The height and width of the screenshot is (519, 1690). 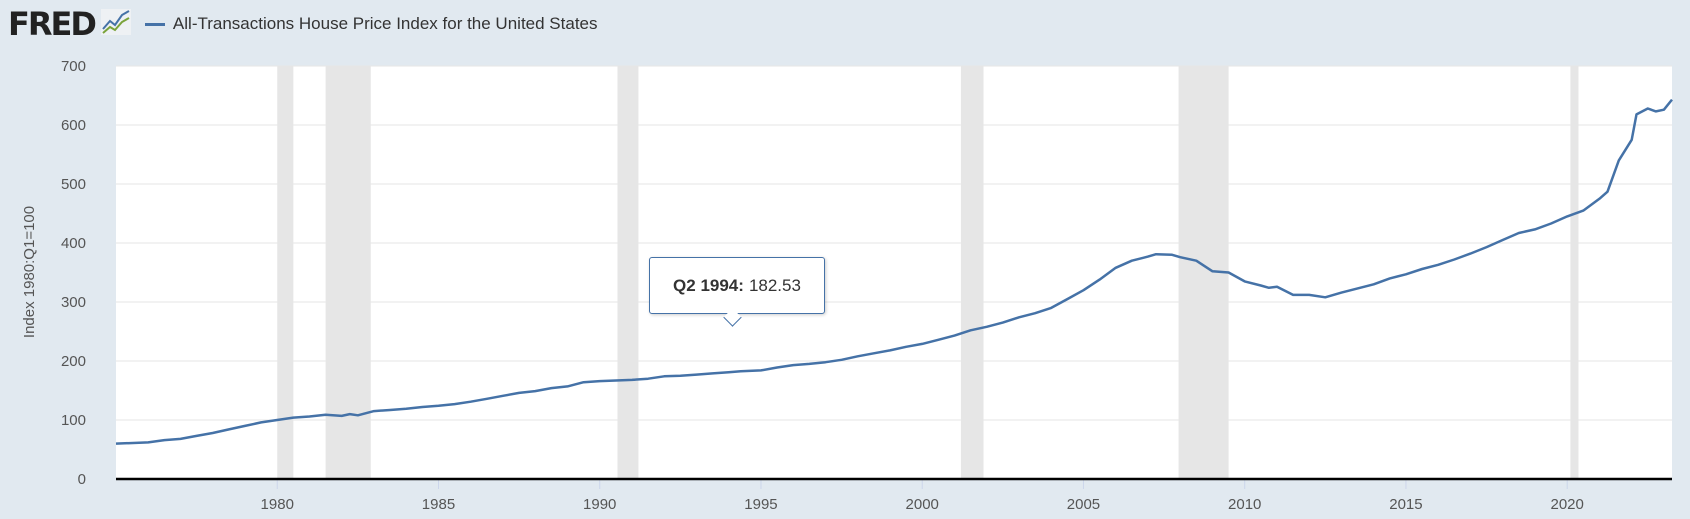 What do you see at coordinates (438, 504) in the screenshot?
I see `x-tick-label: 1985` at bounding box center [438, 504].